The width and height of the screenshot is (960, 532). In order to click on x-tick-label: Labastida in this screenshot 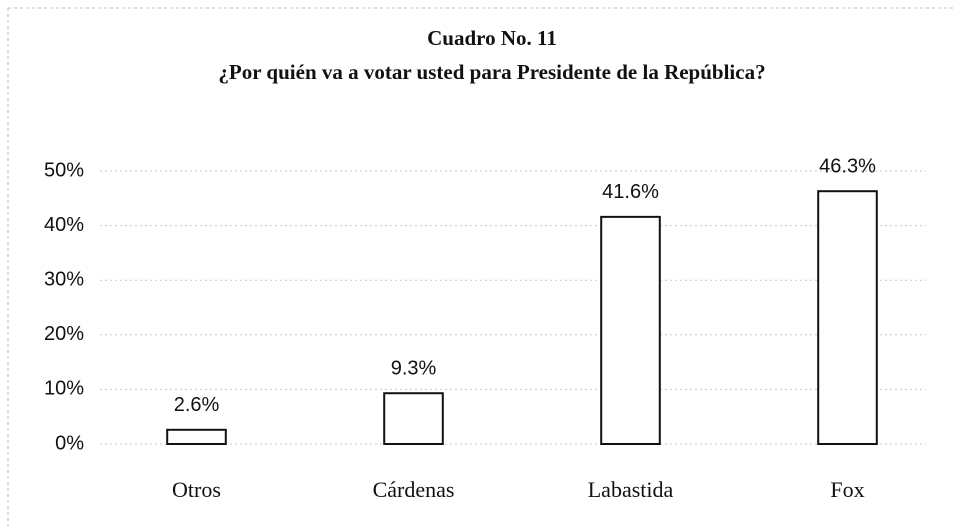, I will do `click(631, 489)`.